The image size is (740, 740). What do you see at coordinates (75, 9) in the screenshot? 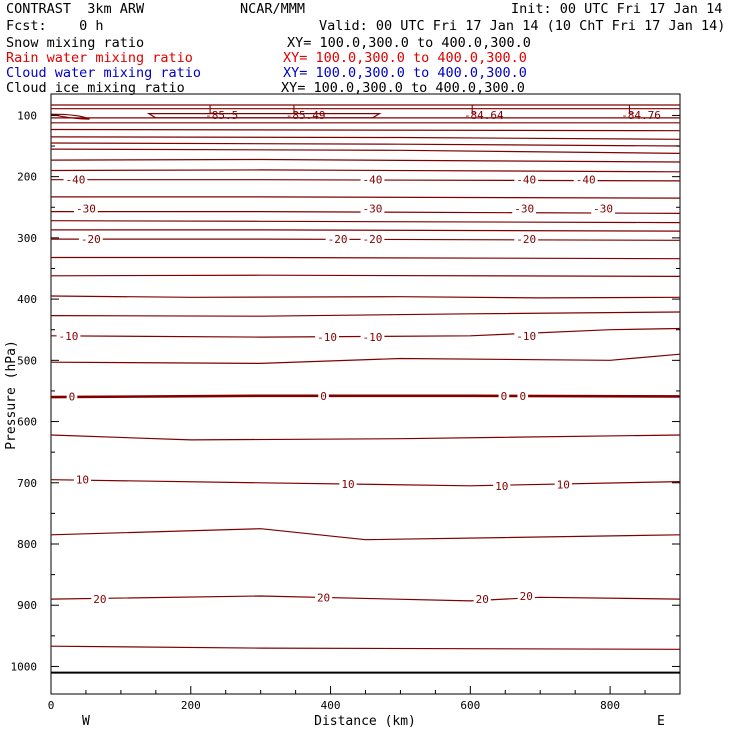
I see `model-title: CONTRAST 3km ARW` at bounding box center [75, 9].